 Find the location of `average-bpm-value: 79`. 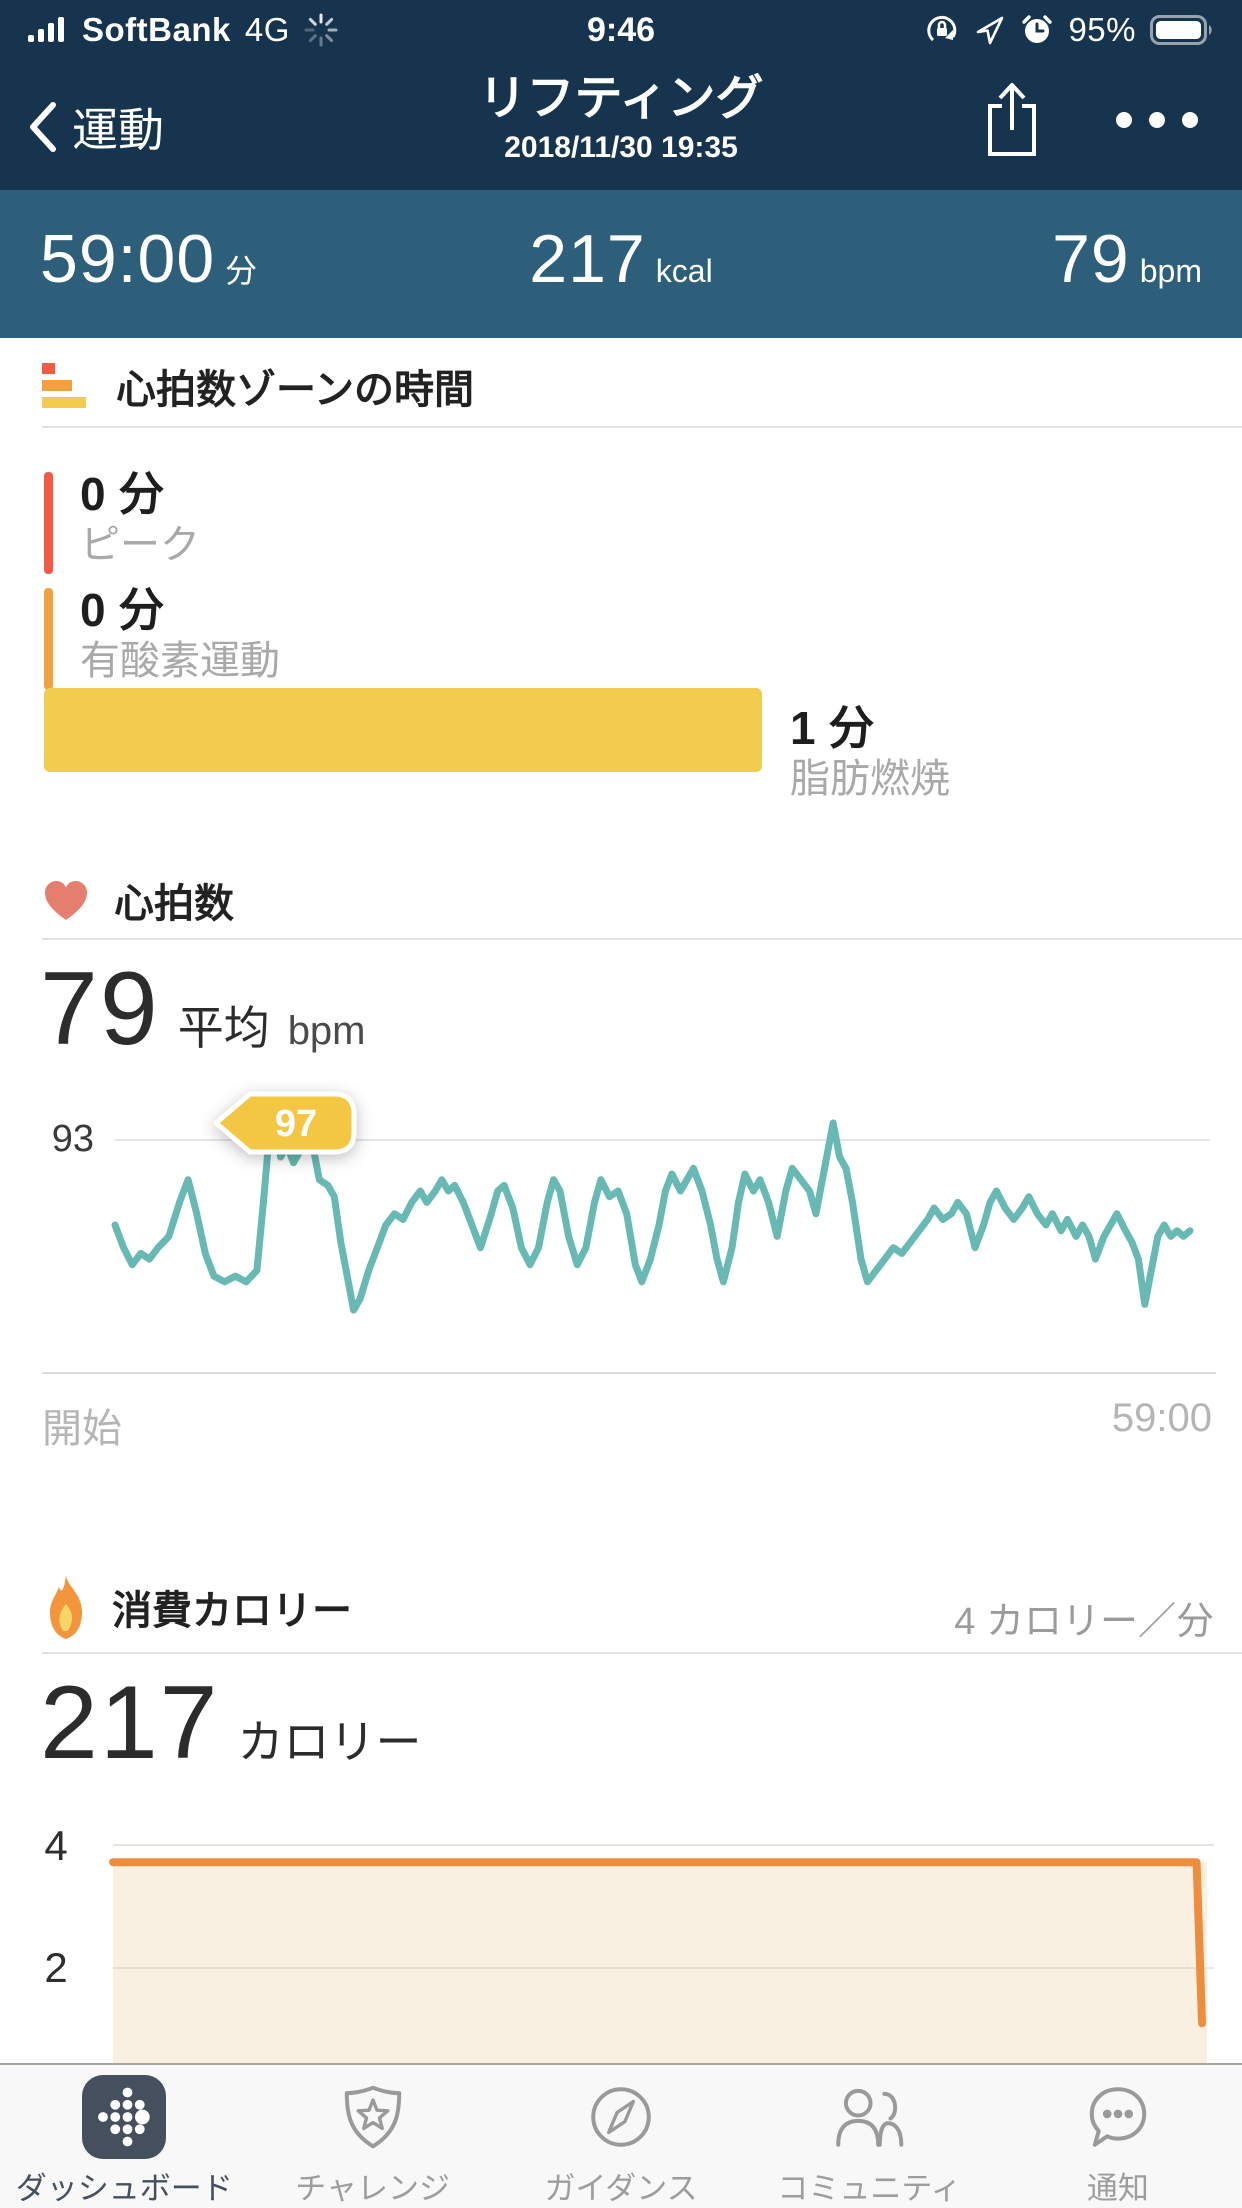

average-bpm-value: 79 is located at coordinates (100, 1009).